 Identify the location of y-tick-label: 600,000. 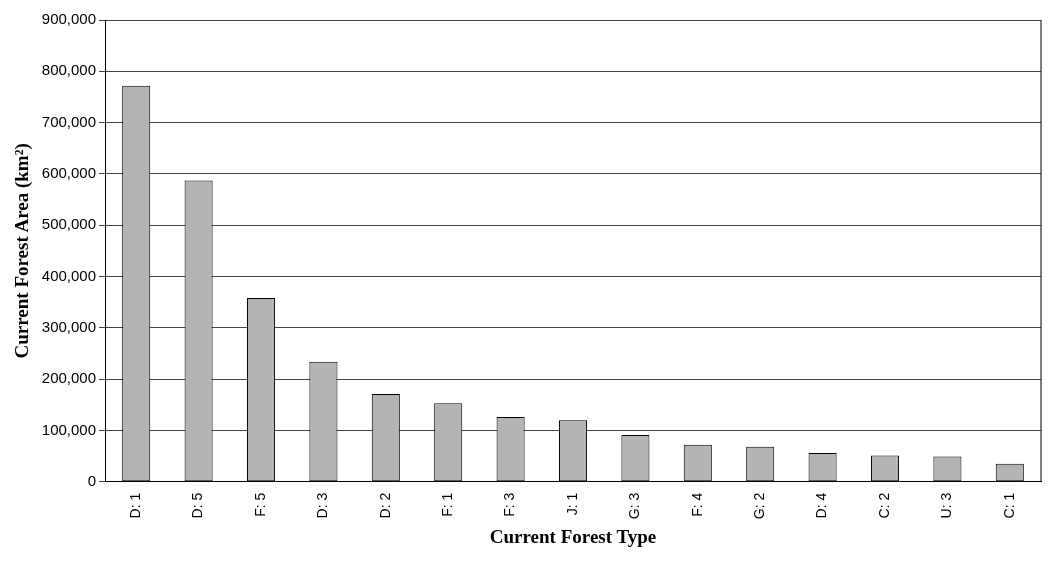
(69, 173).